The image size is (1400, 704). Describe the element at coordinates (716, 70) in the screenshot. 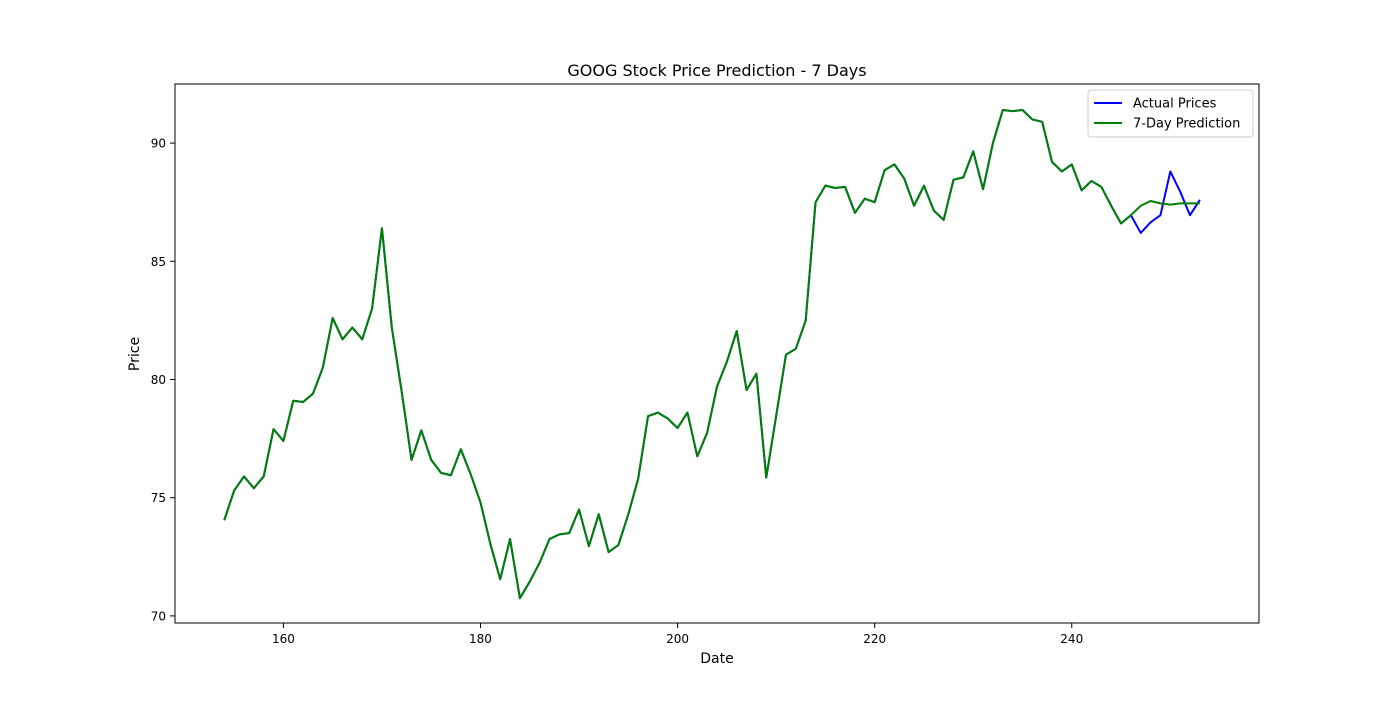

I see `chart-title: GOOG Stock Price Prediction - 7 Days` at that location.